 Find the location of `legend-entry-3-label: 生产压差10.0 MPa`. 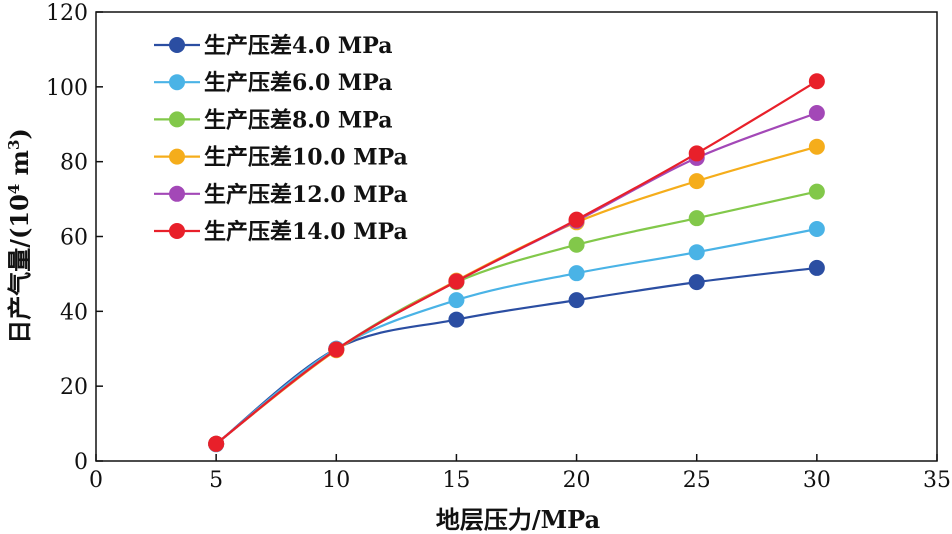

legend-entry-3-label: 生产压差10.0 MPa is located at coordinates (306, 158).